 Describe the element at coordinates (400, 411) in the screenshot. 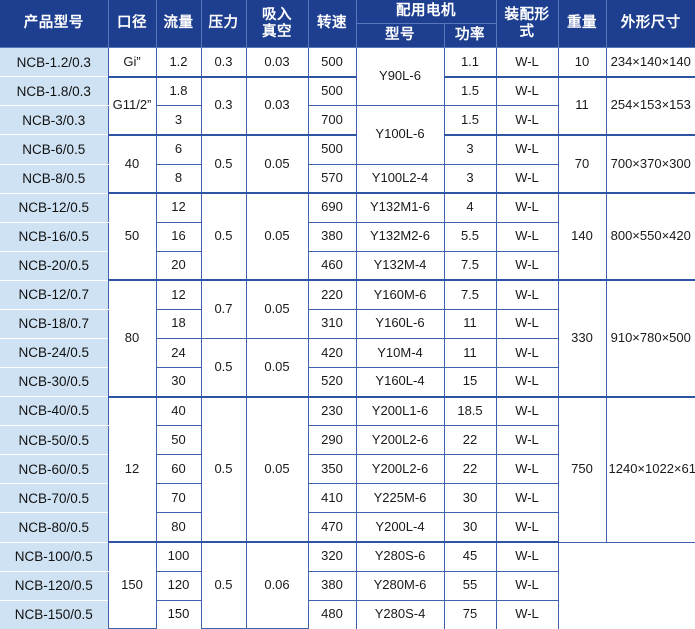

I see `cell-motor-model: Y200L1-6` at that location.